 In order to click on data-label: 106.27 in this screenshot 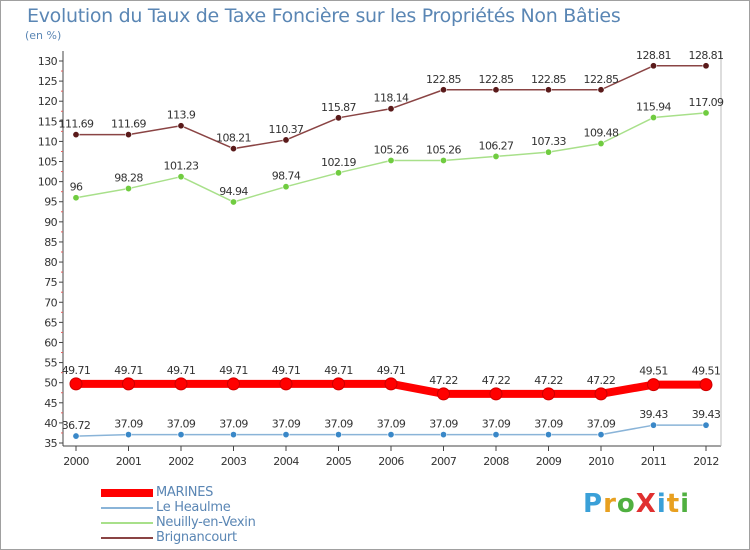, I will do `click(496, 145)`.